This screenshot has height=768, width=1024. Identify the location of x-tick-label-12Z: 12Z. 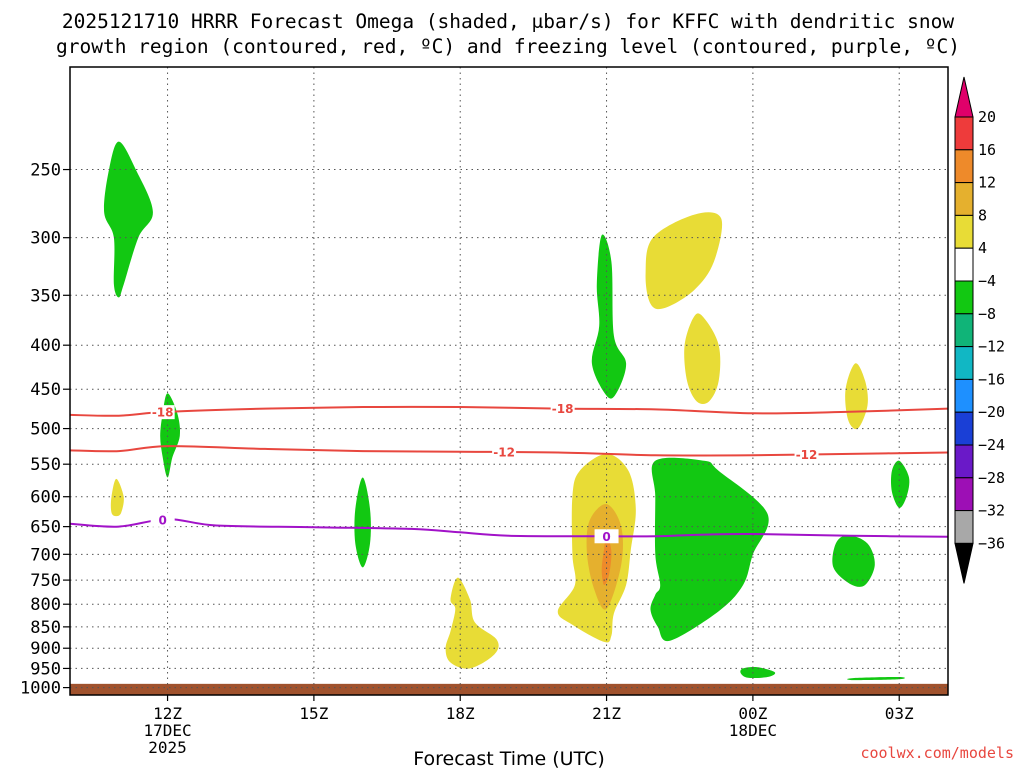
(167, 713).